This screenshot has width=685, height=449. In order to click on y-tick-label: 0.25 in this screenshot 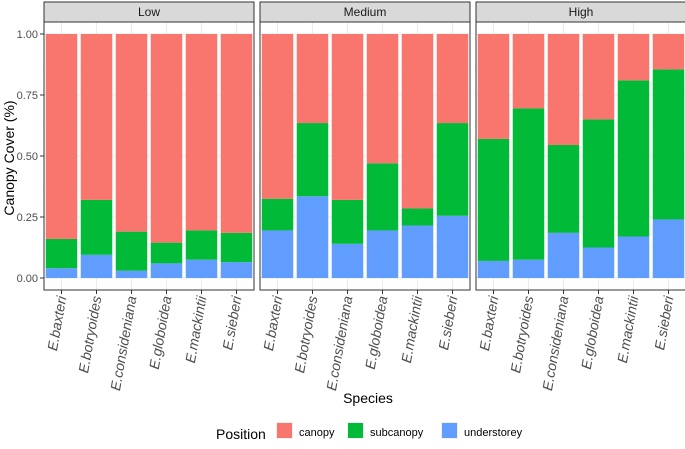, I will do `click(27, 218)`.